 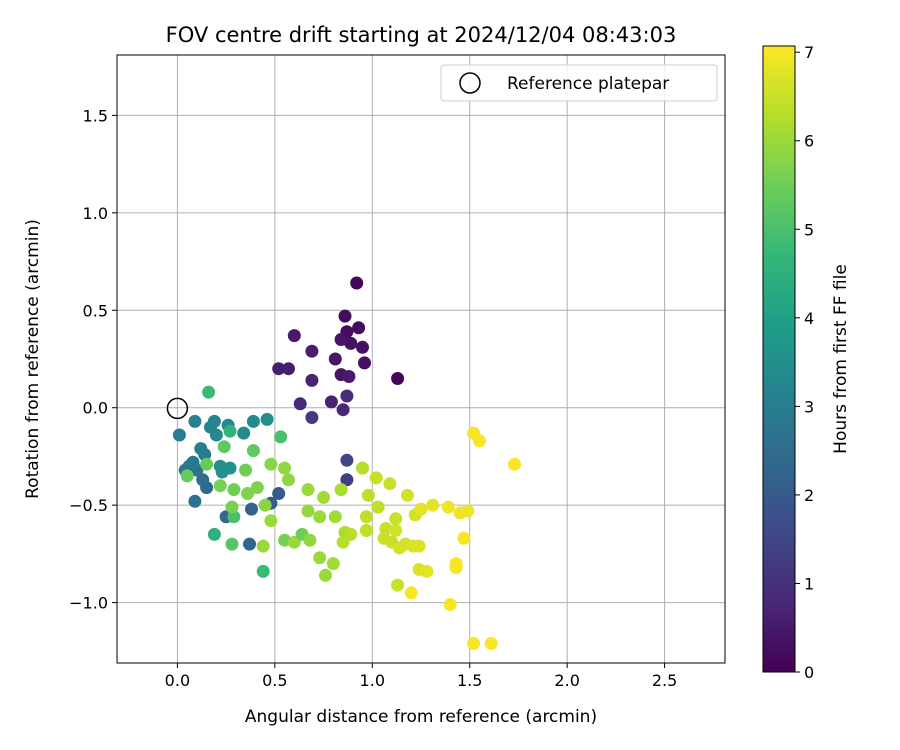 What do you see at coordinates (809, 141) in the screenshot?
I see `colorbar-tick-label: 6` at bounding box center [809, 141].